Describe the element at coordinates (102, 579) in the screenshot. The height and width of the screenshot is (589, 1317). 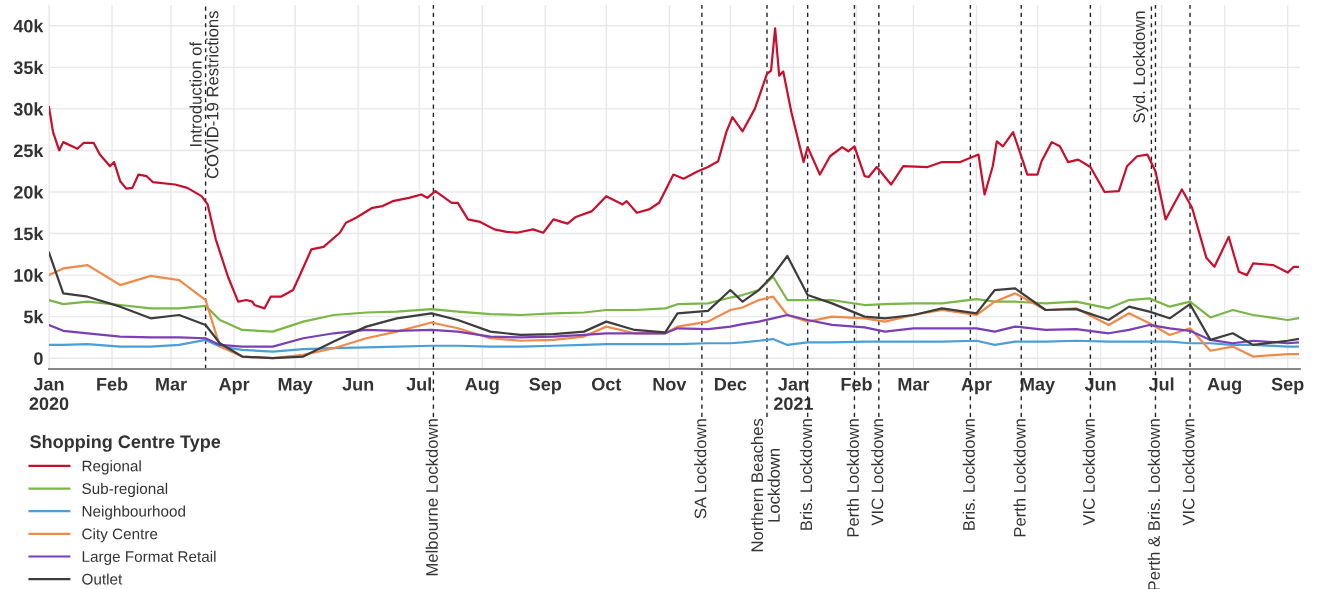
I see `legend-label: Outlet` at that location.